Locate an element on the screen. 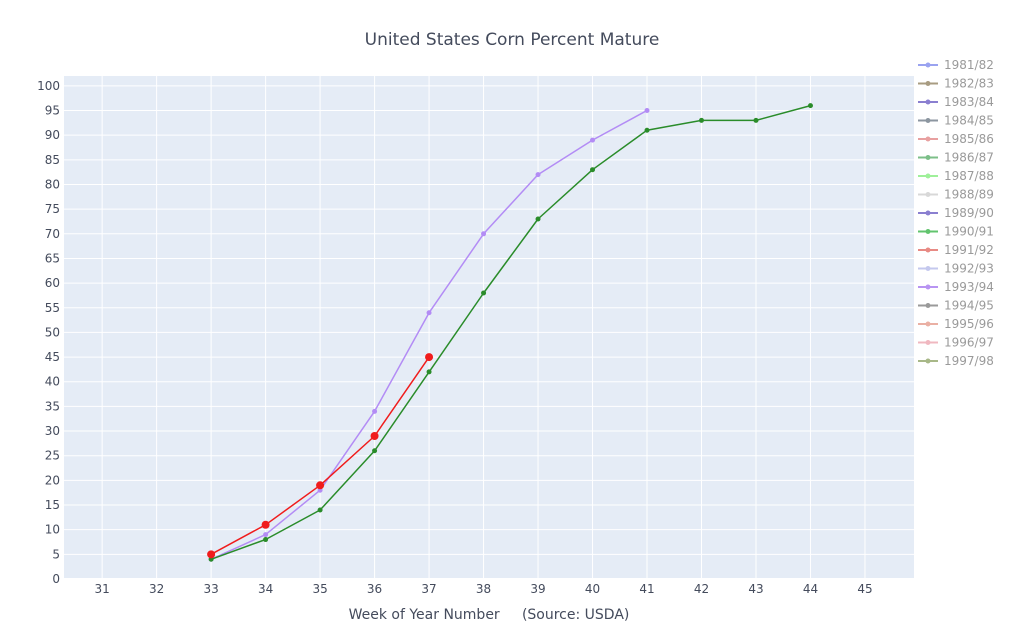 The width and height of the screenshot is (1024, 641). legend-item: 1992/93 is located at coordinates (956, 269).